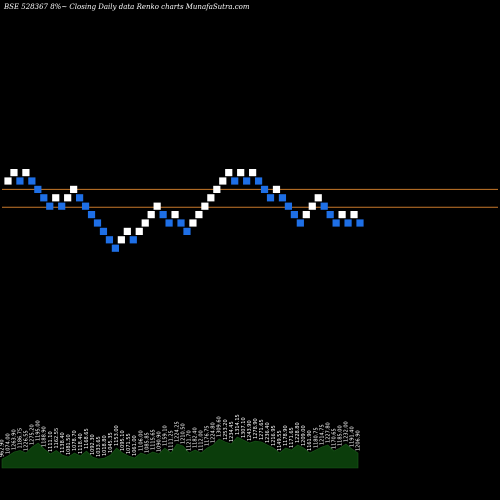 This screenshot has width=500, height=500. What do you see at coordinates (298, 432) in the screenshot?
I see `volume-label: 1228.80` at bounding box center [298, 432].